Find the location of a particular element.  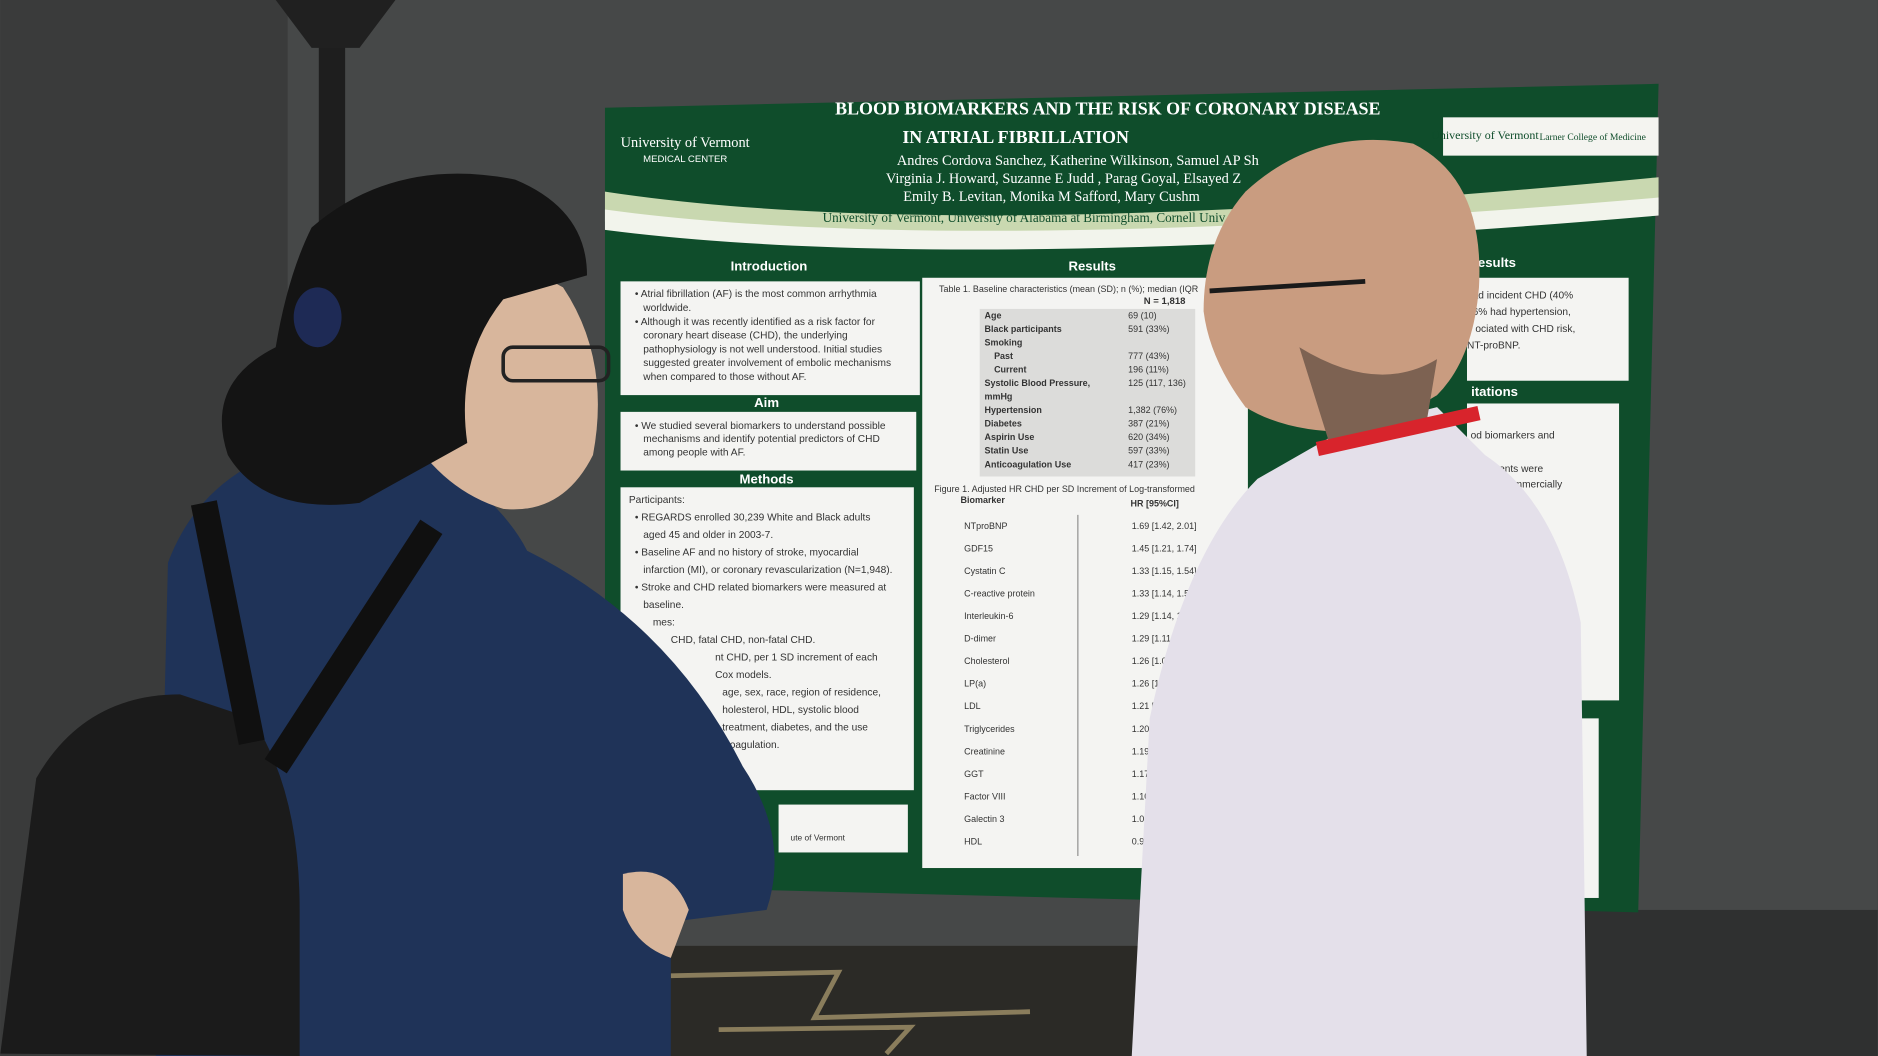

table-value: 777 (43%) is located at coordinates (1148, 356).